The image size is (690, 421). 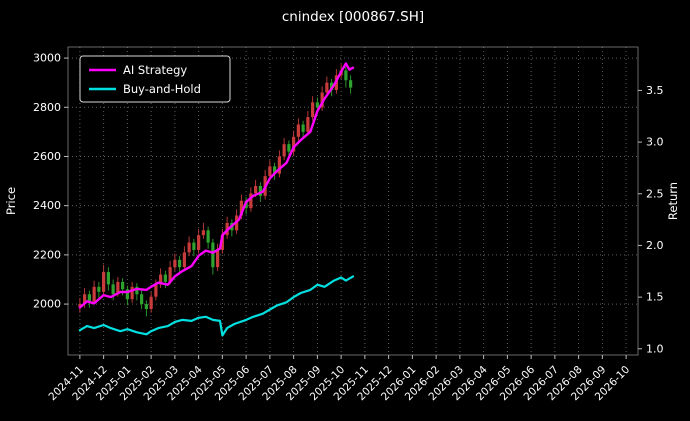 What do you see at coordinates (47, 254) in the screenshot?
I see `price-tick-label: 2200` at bounding box center [47, 254].